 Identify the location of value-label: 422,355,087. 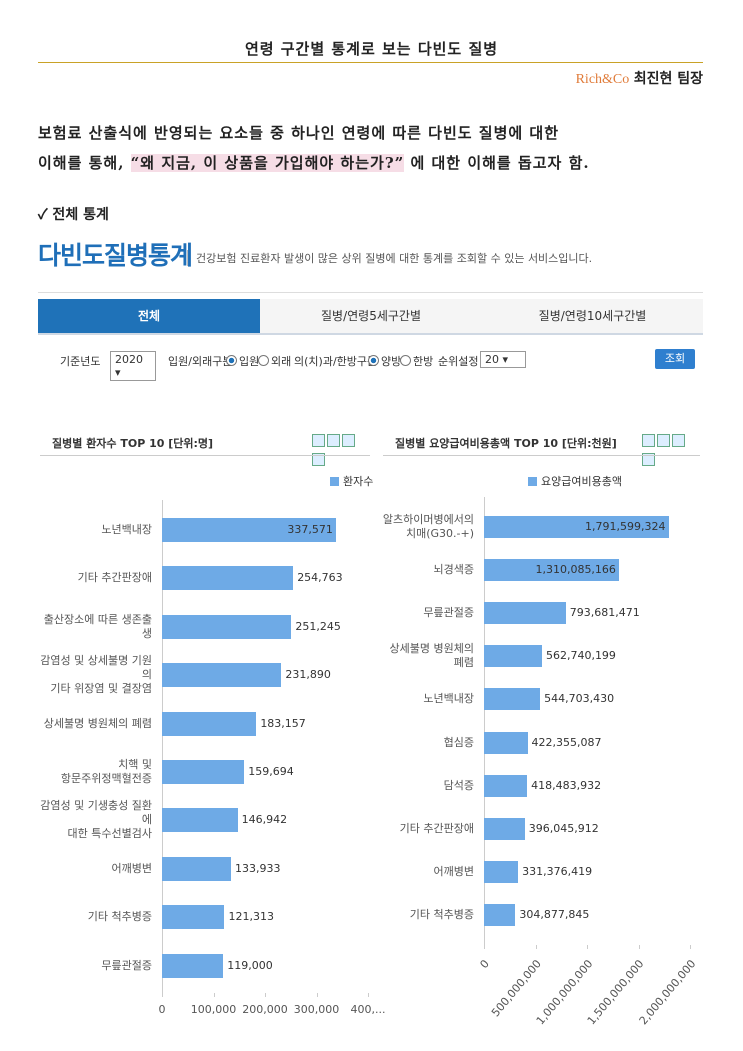
(566, 742).